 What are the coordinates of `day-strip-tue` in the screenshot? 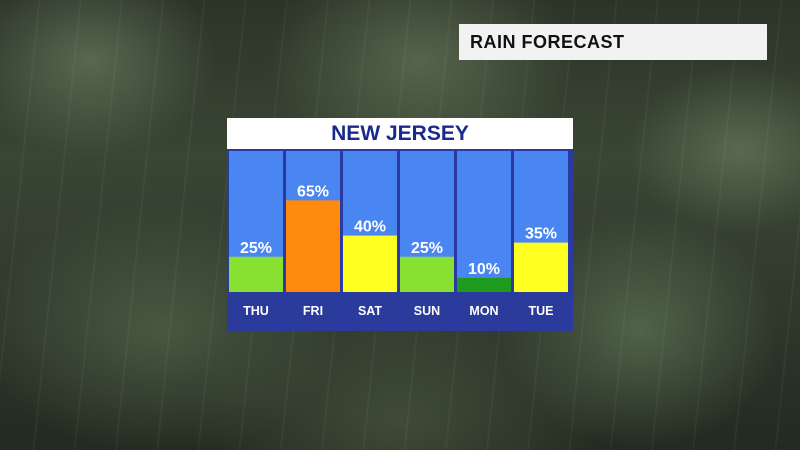 It's located at (541, 310).